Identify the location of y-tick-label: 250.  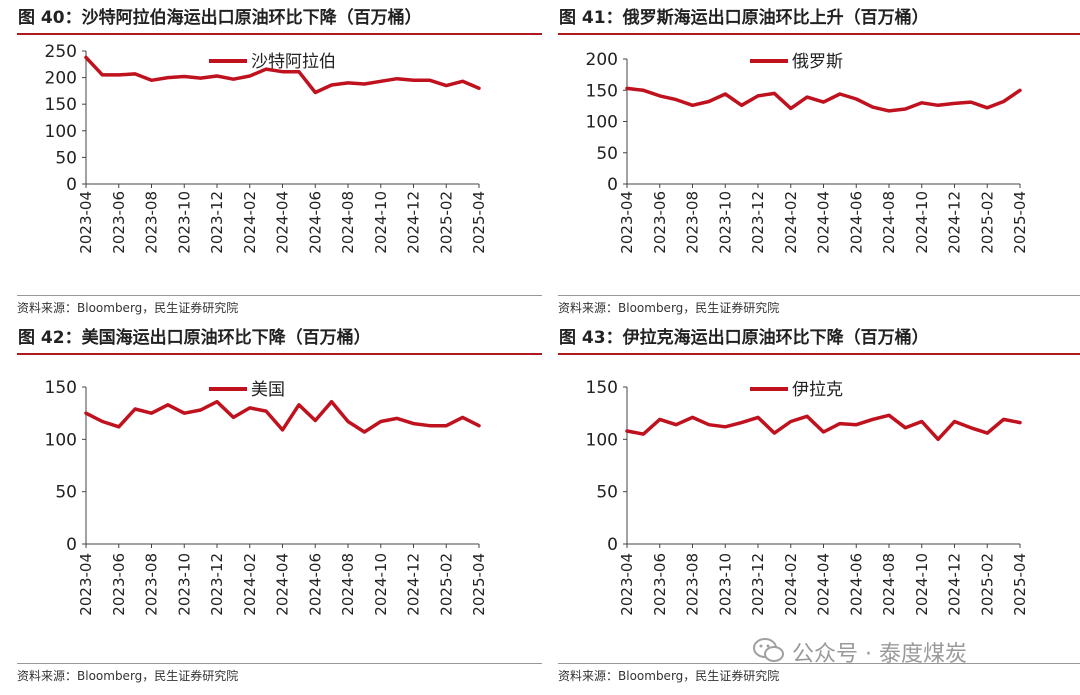
(61, 52).